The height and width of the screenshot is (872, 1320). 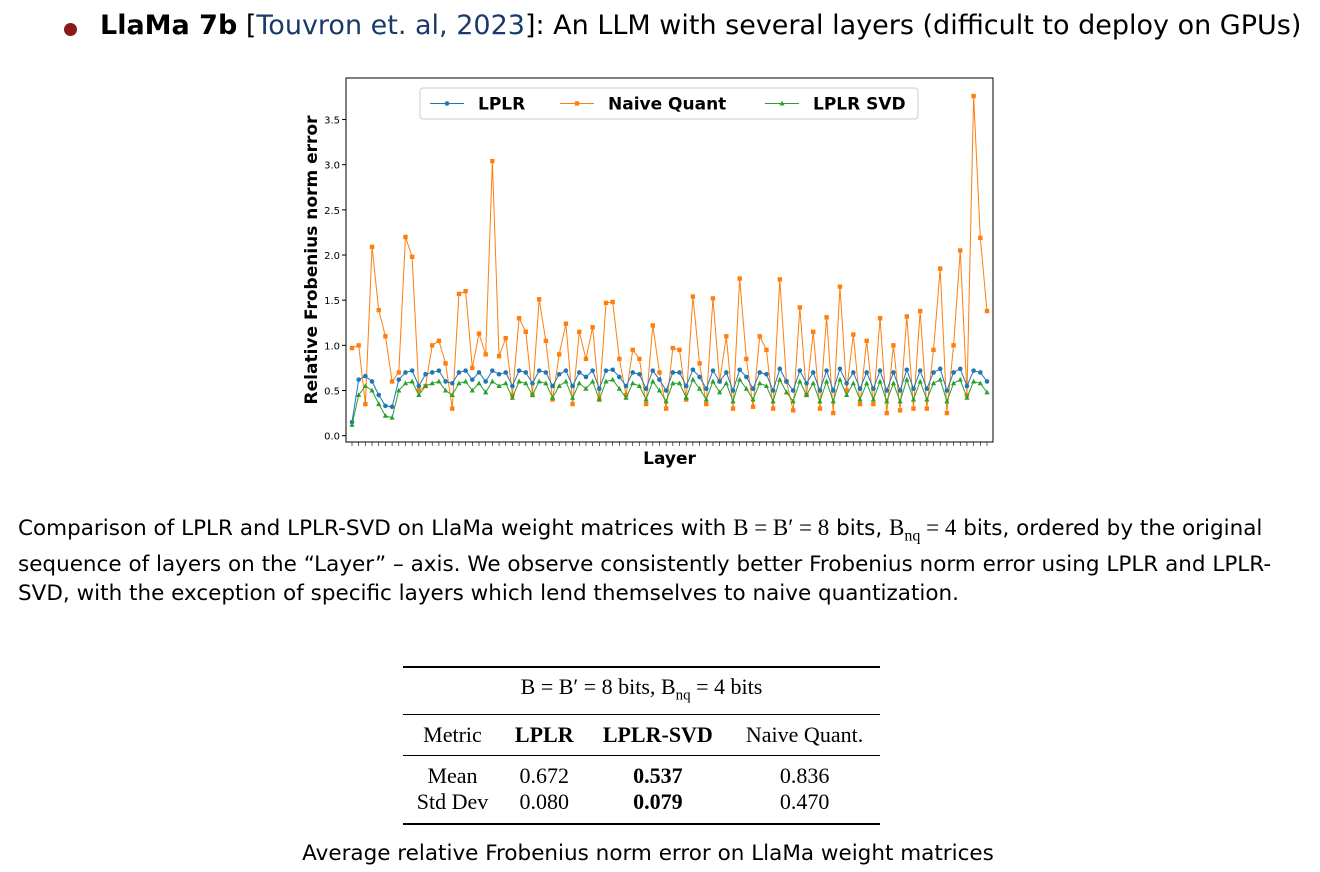 I want to click on math: B = B′ = 8, so click(x=781, y=527).